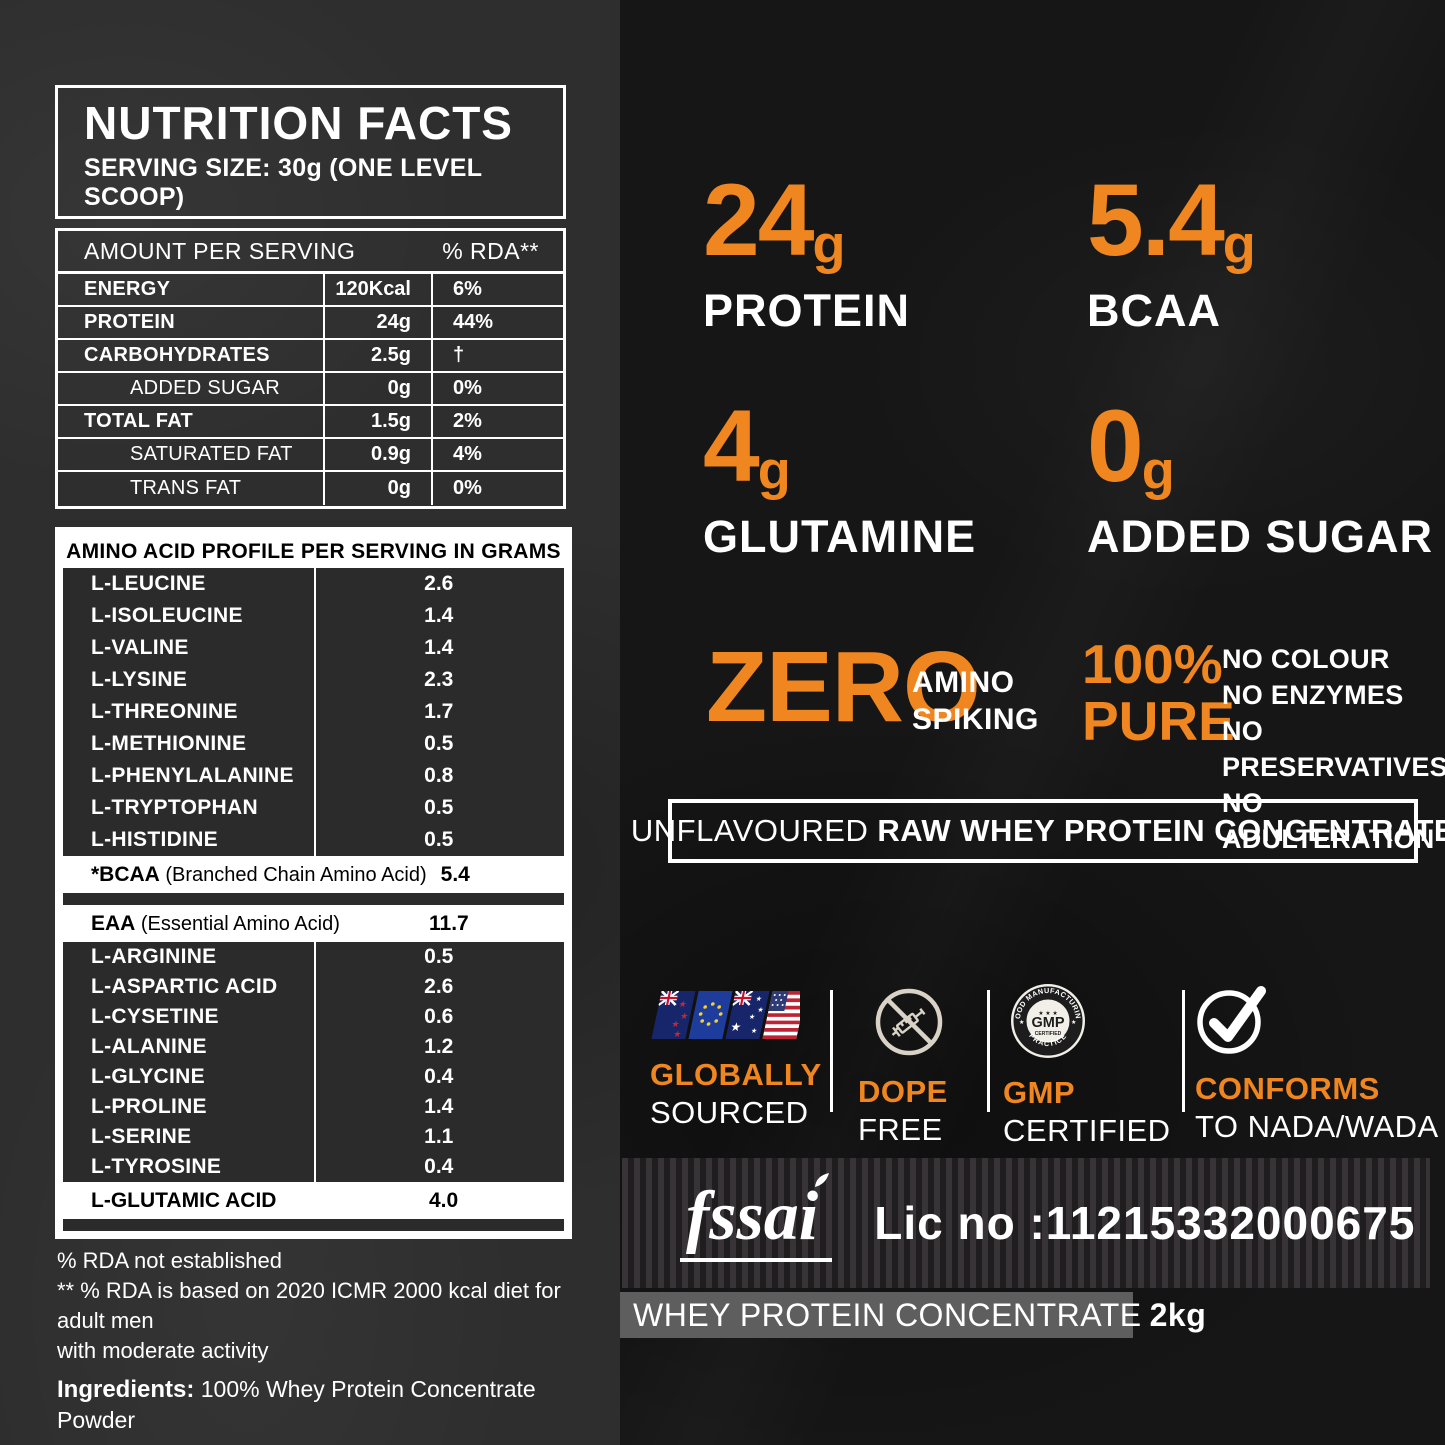  Describe the element at coordinates (1313, 695) in the screenshot. I see `no-additive-item: NO ENZYMES` at that location.